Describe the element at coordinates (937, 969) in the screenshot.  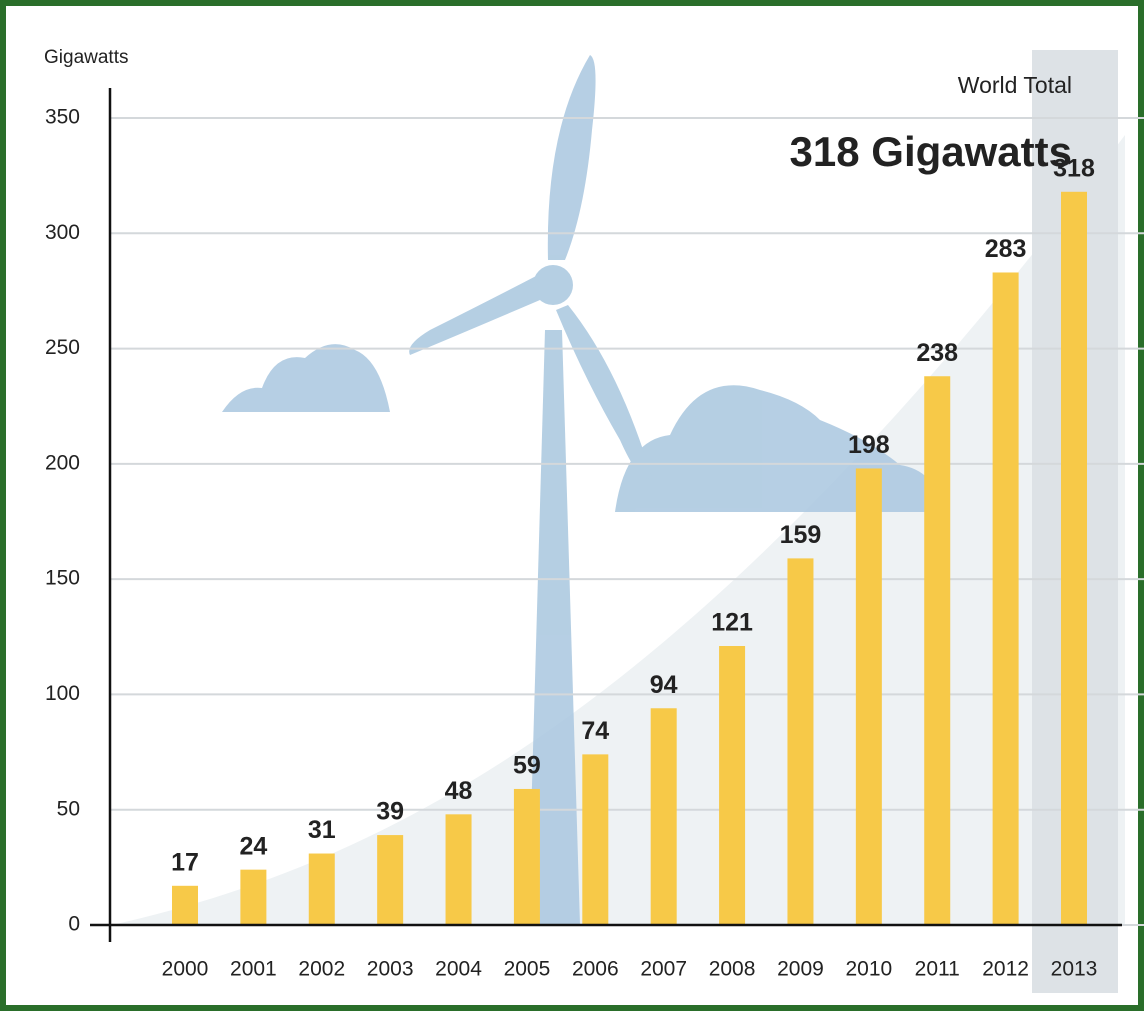
I see `x-tick-label: 2011` at that location.